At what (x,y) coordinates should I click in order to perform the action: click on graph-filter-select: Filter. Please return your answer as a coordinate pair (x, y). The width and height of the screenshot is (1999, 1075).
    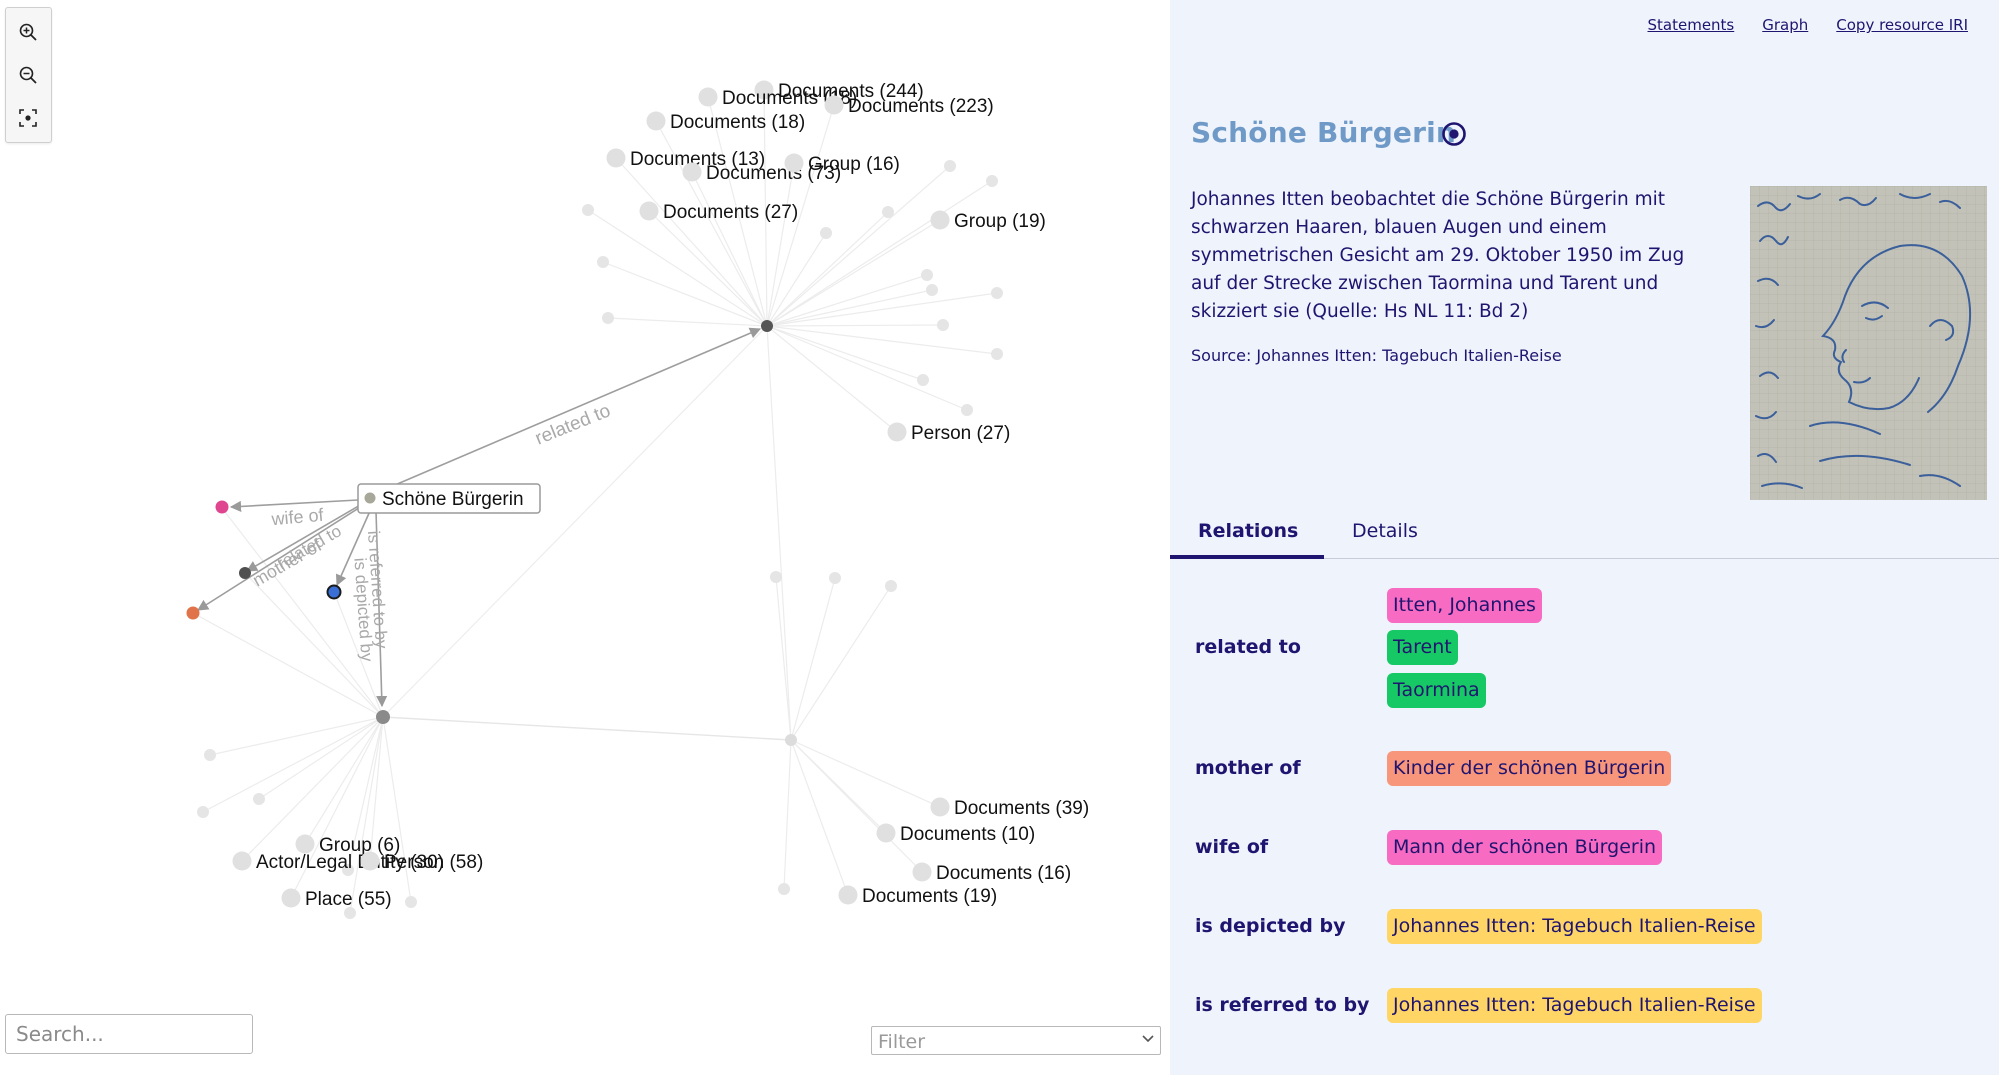
    Looking at the image, I should click on (1016, 1040).